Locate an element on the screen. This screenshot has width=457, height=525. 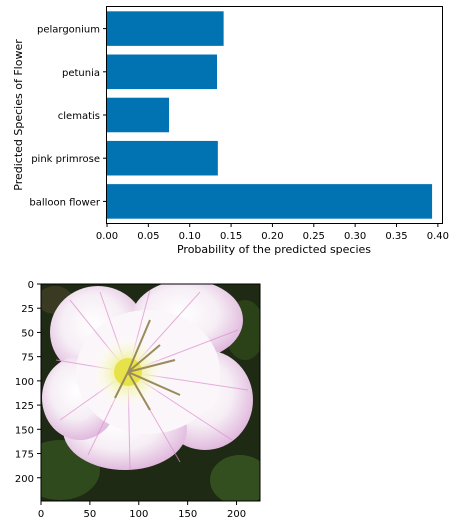
x-tick-label: 0.30 is located at coordinates (355, 236).